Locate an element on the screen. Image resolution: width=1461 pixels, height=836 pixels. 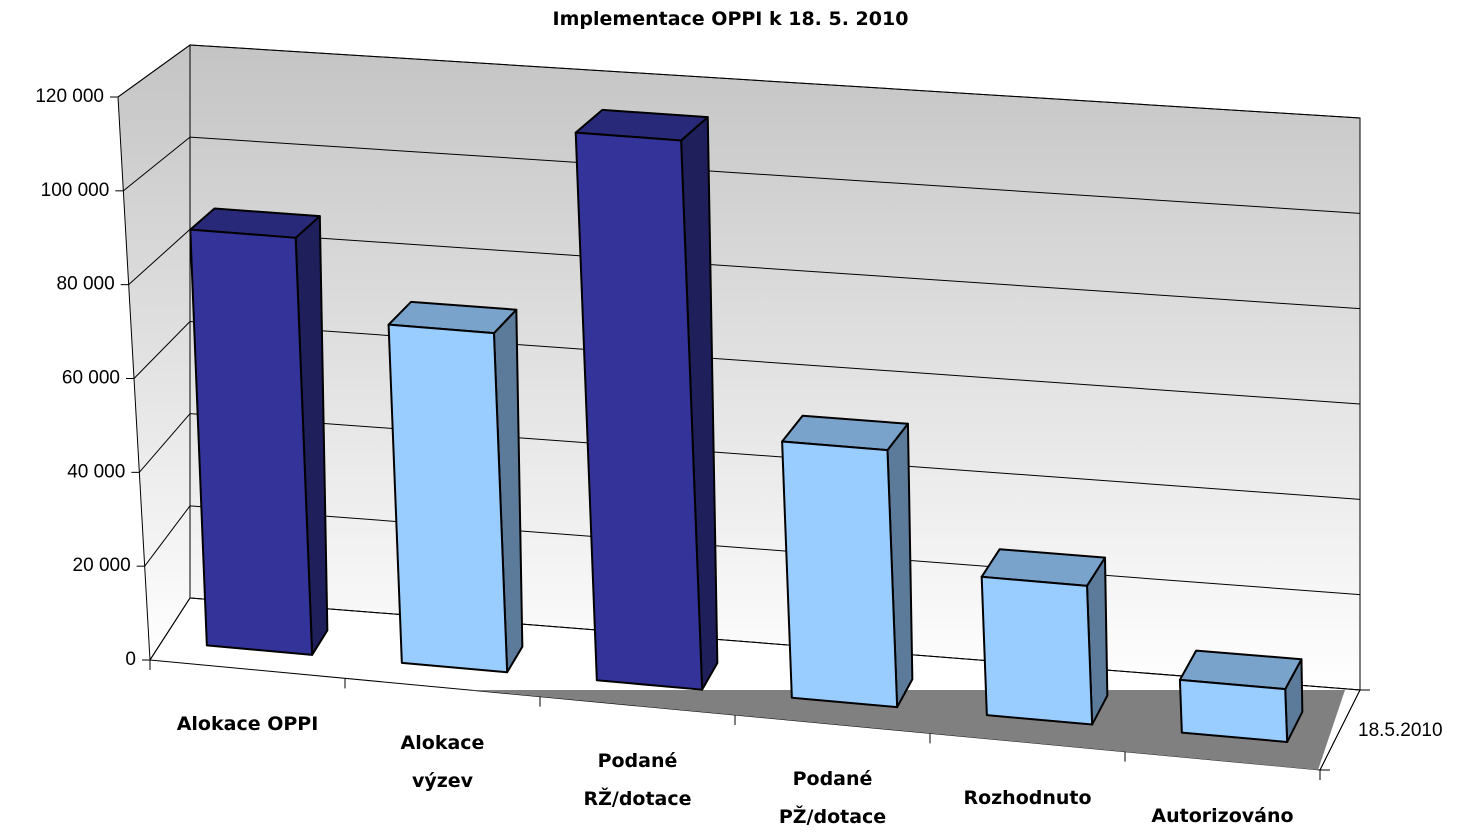
y-tick-label: 0 is located at coordinates (130, 659).